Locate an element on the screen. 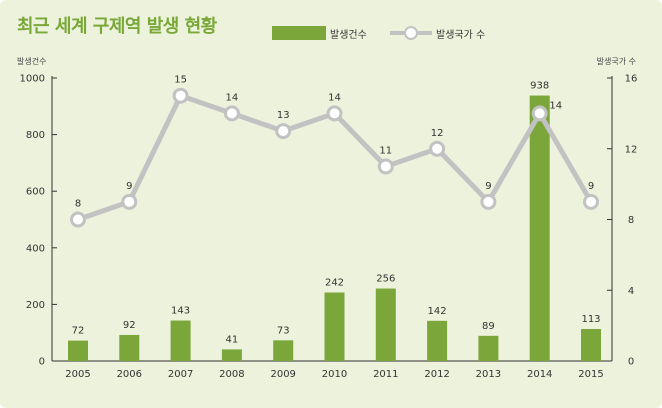 The image size is (662, 408). bar-value-label: 143 is located at coordinates (180, 311).